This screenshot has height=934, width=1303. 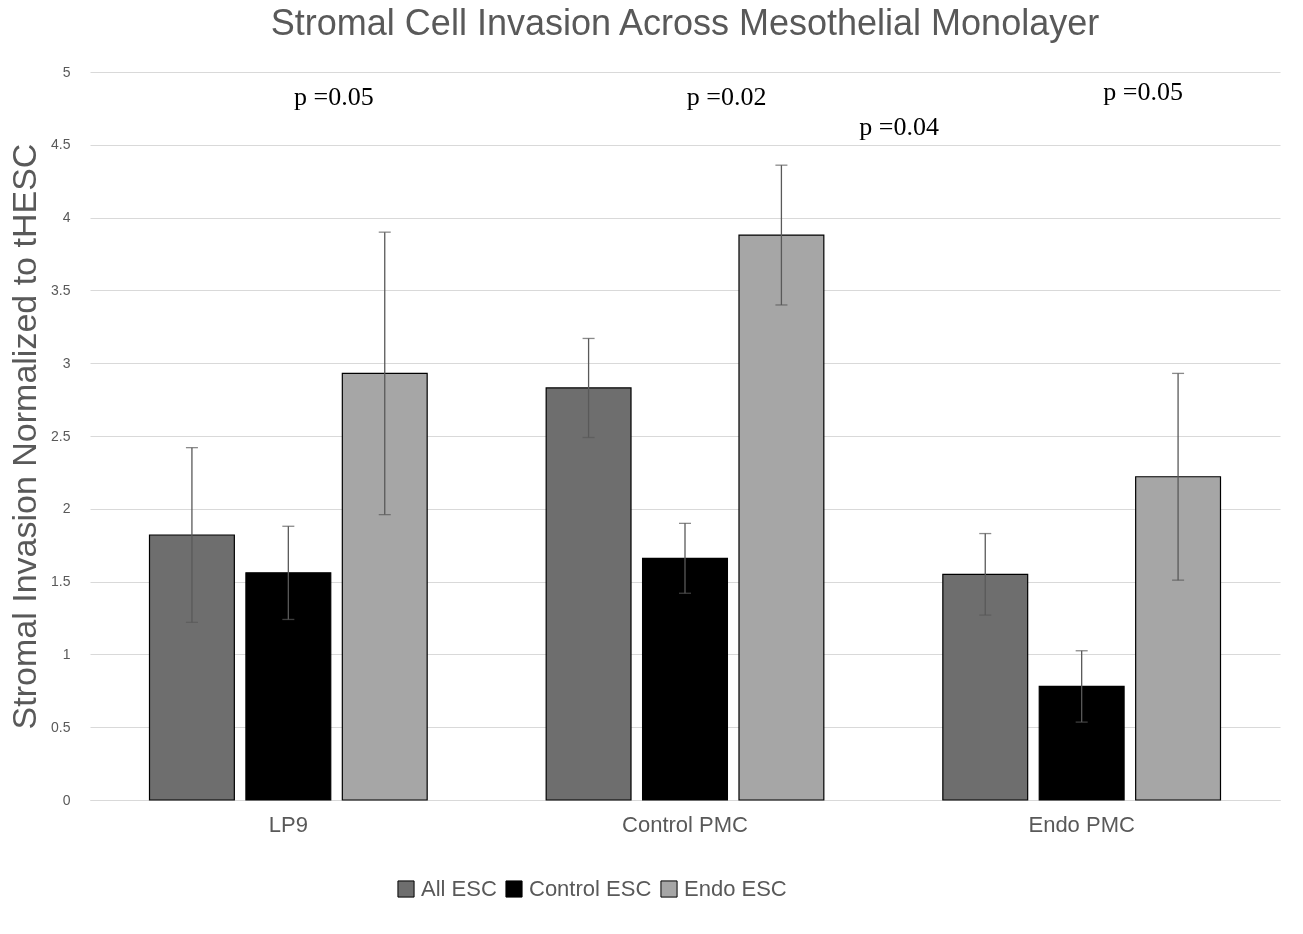 I want to click on y-tick-label: 3, so click(x=66, y=362).